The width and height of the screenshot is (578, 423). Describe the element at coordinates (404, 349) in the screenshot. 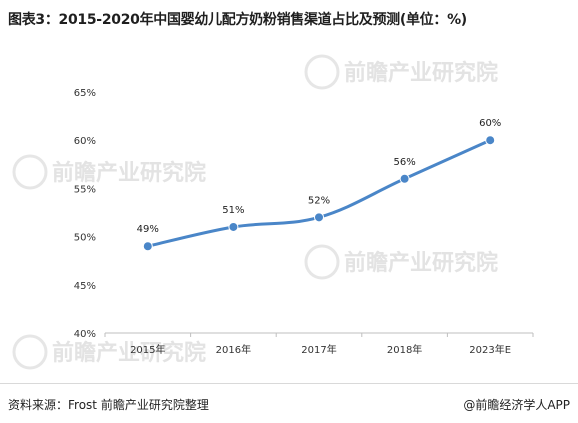

I see `x-tick-label: 2018年` at that location.